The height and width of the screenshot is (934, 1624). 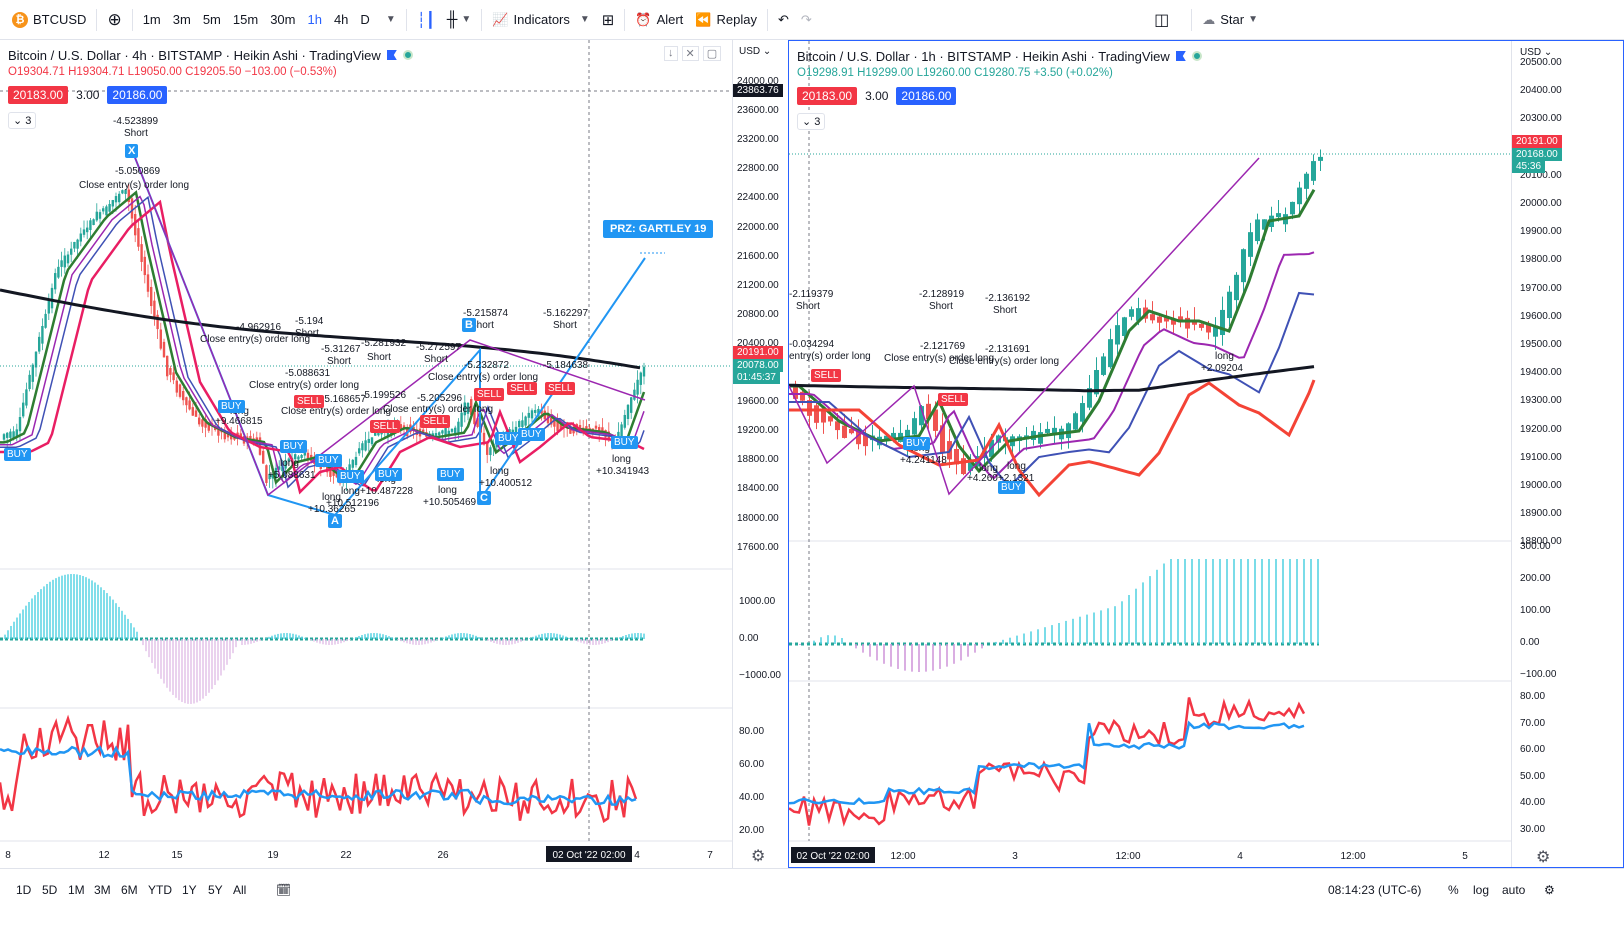 What do you see at coordinates (690, 53) in the screenshot?
I see `close-icon: ✕` at bounding box center [690, 53].